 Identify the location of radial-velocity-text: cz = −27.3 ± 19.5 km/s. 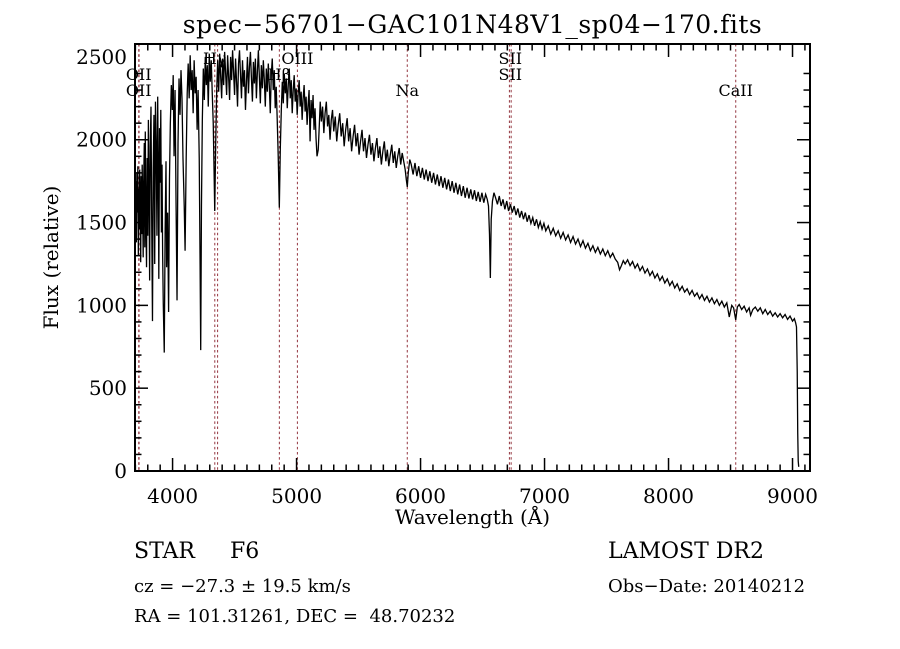
(242, 586).